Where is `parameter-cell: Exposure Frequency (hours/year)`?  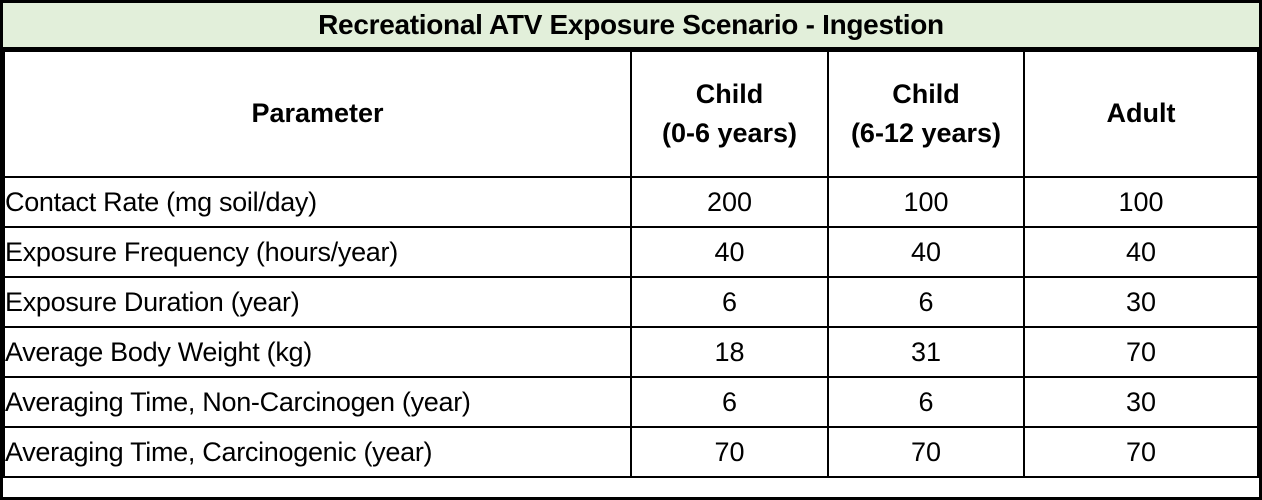 parameter-cell: Exposure Frequency (hours/year) is located at coordinates (317, 252).